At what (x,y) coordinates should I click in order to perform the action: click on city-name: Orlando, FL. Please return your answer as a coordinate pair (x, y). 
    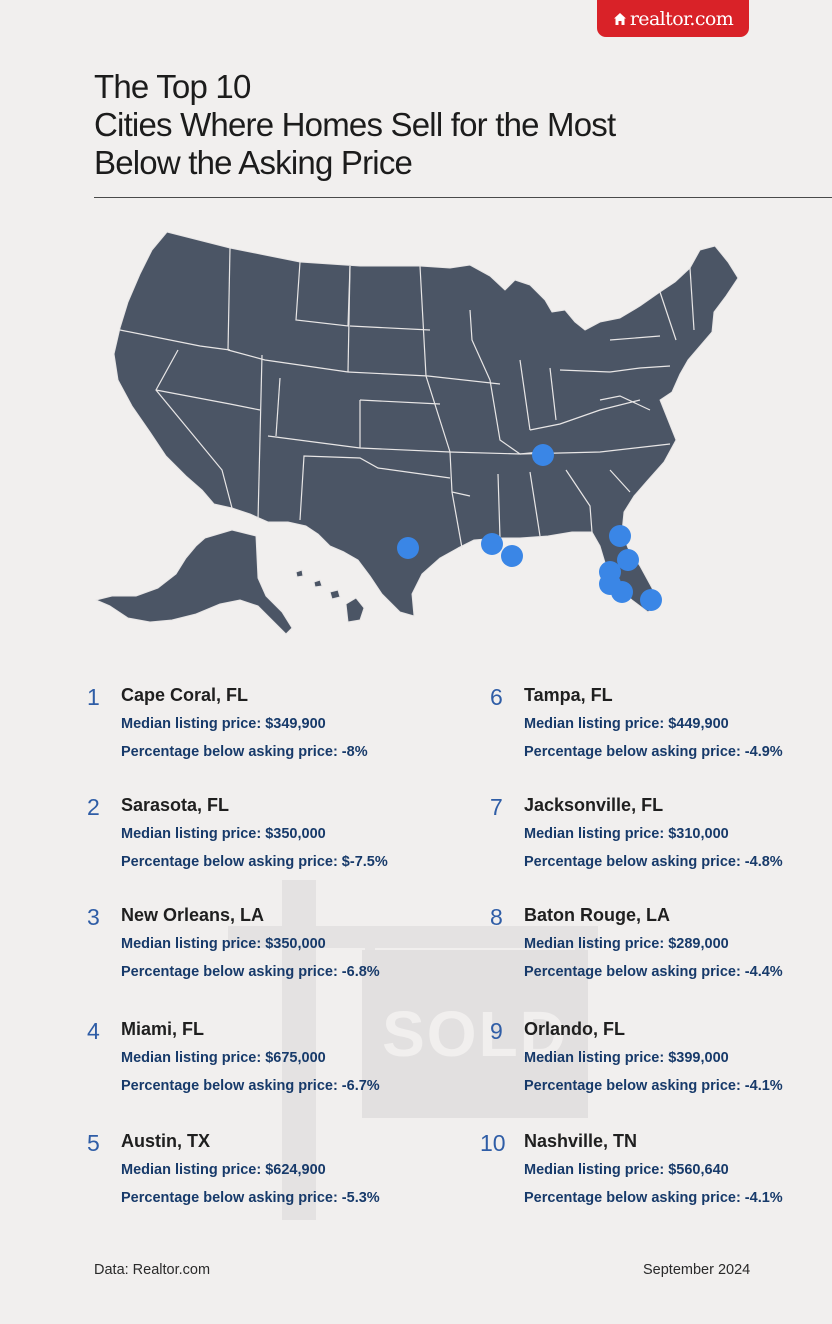
    Looking at the image, I should click on (574, 1029).